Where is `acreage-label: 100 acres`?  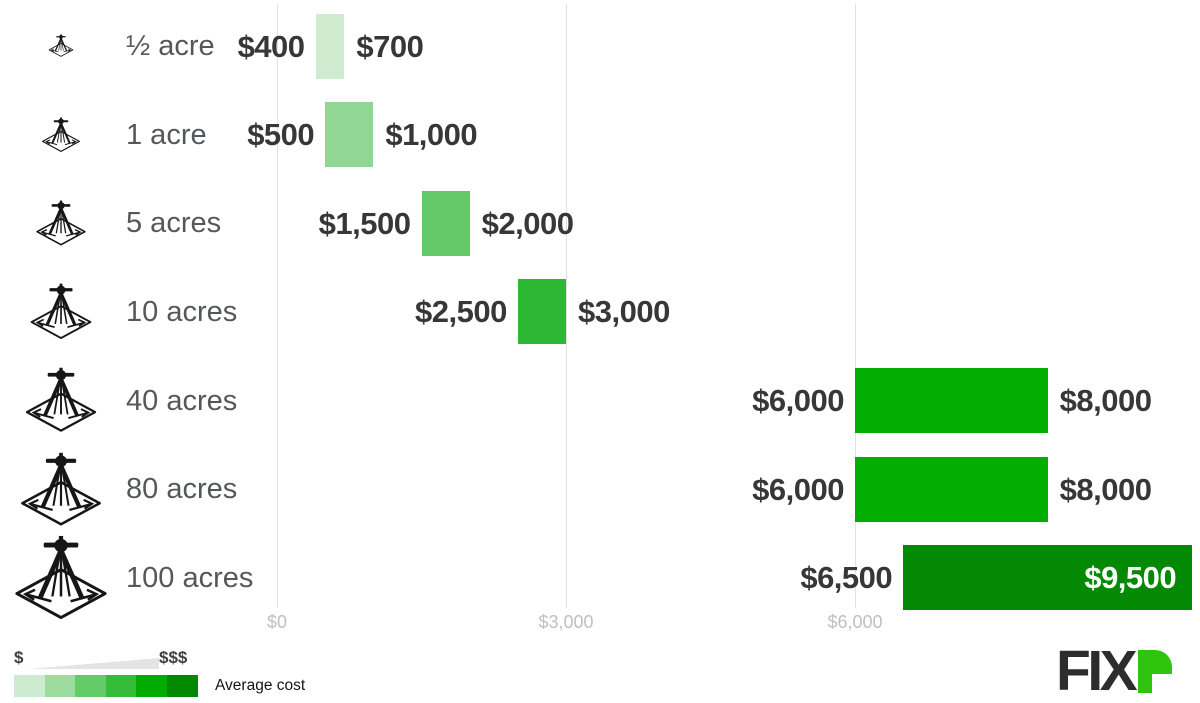
acreage-label: 100 acres is located at coordinates (190, 577).